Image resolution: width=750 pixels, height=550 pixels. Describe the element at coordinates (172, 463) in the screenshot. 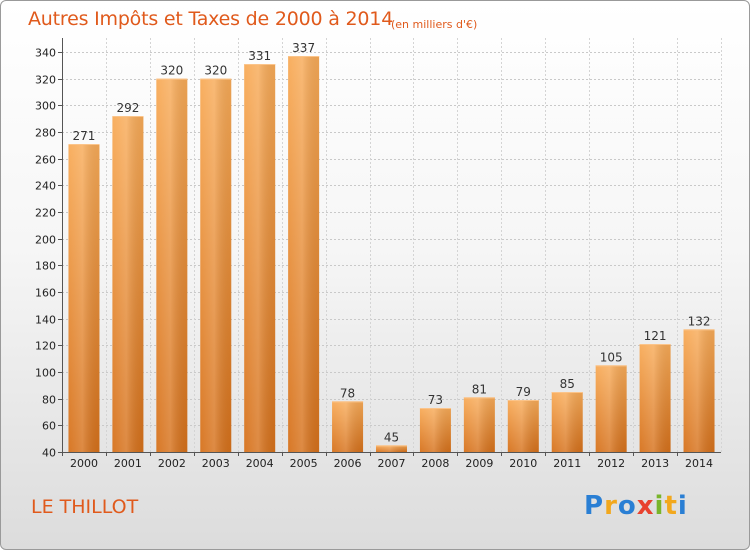

I see `x-tick-label: 2002` at that location.